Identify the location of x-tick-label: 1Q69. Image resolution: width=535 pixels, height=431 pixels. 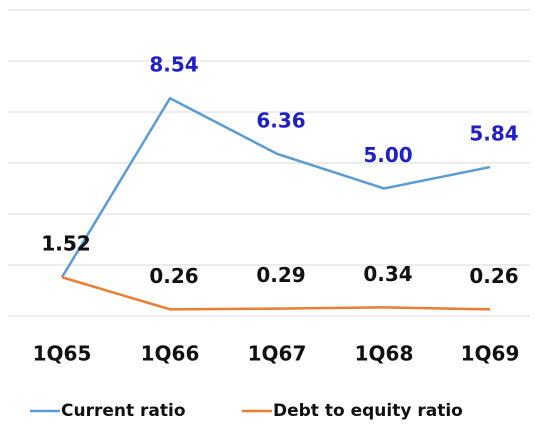
(490, 354).